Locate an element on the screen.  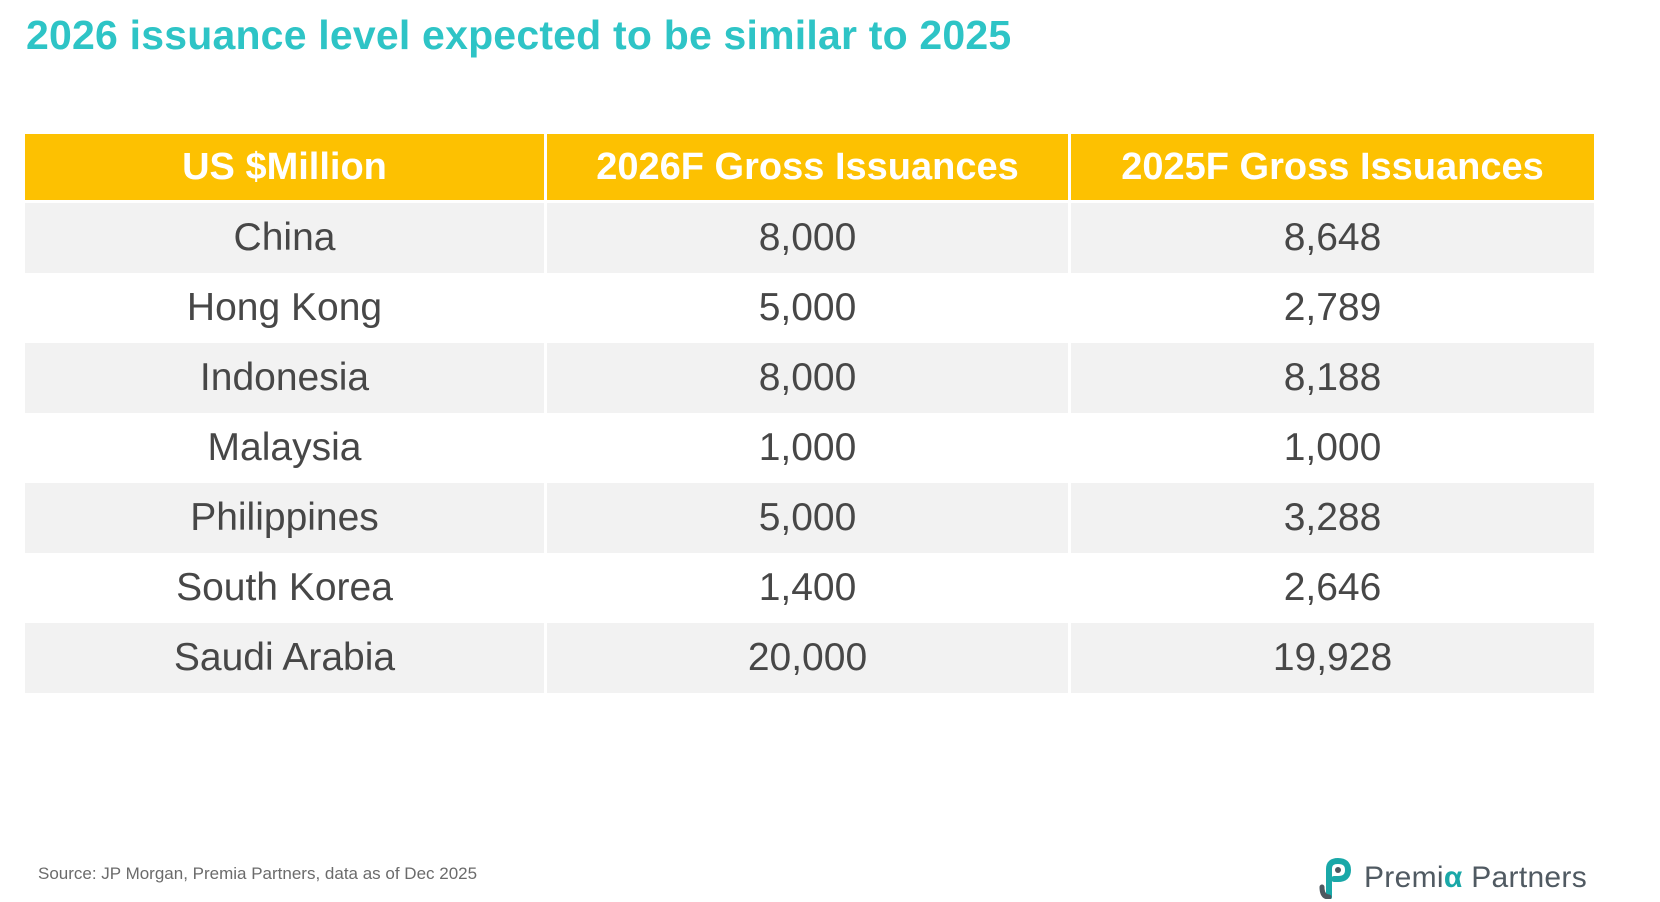
value-2026f-cell: 1,400 is located at coordinates (809, 588).